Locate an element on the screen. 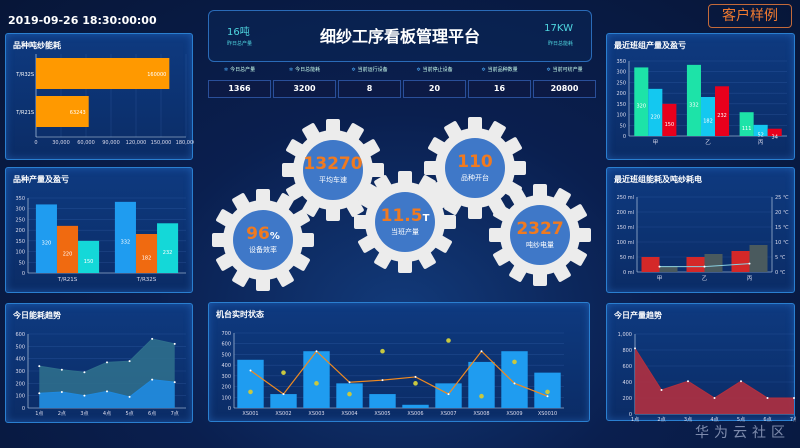 This screenshot has width=800, height=448. y-tick-label: 250 ml is located at coordinates (625, 198).